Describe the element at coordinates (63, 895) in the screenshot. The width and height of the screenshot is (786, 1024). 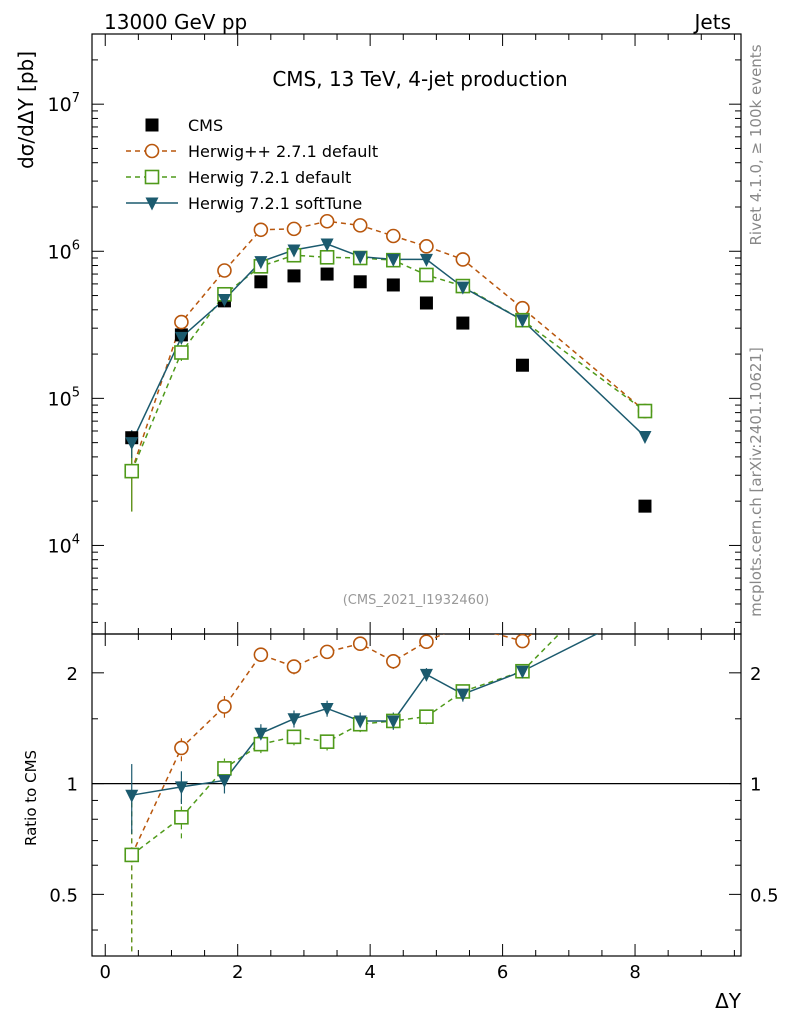
I see `ratio-tick-label: 0.5` at that location.